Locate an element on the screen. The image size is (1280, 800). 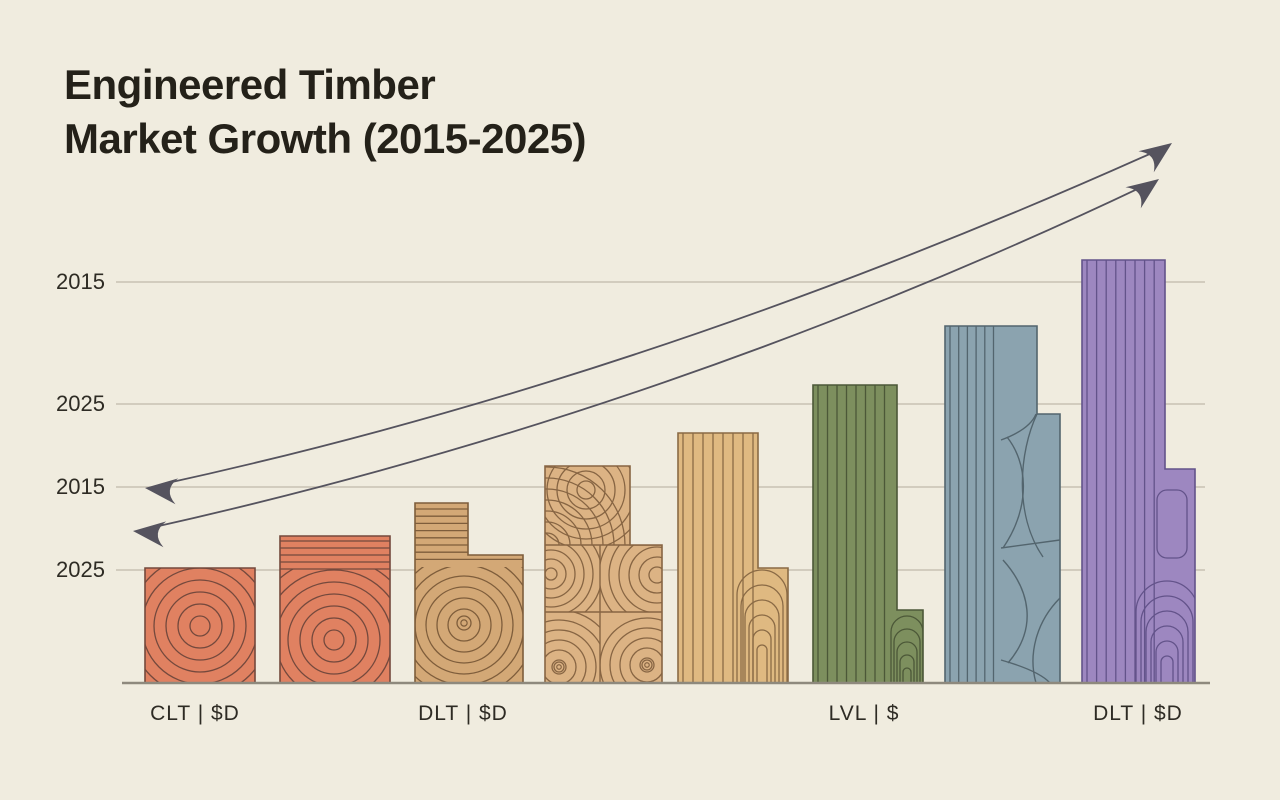
chart-title-line1: Engineered Timber is located at coordinates (250, 84).